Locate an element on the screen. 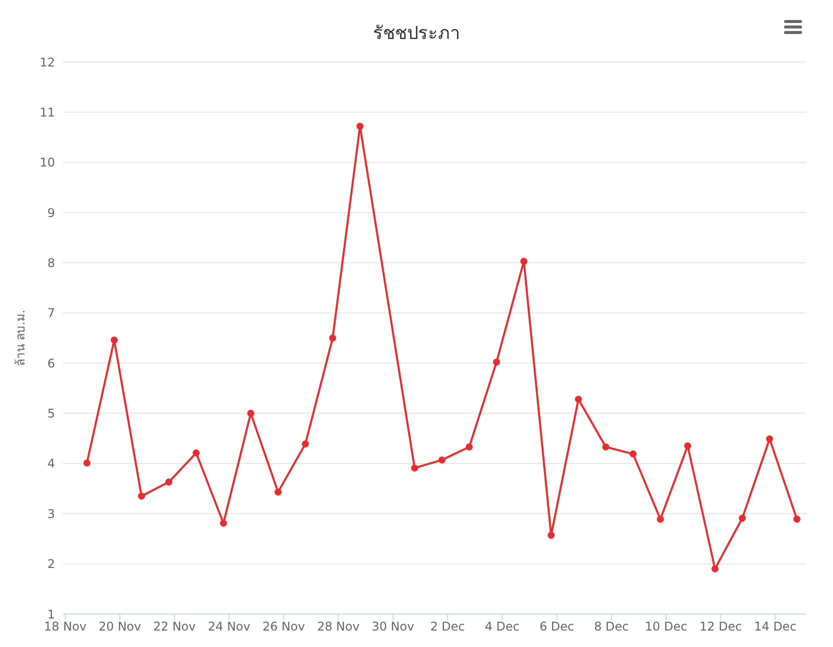 The width and height of the screenshot is (833, 647). y-axis-title: ล้าน ลบ.ม. is located at coordinates (20, 338).